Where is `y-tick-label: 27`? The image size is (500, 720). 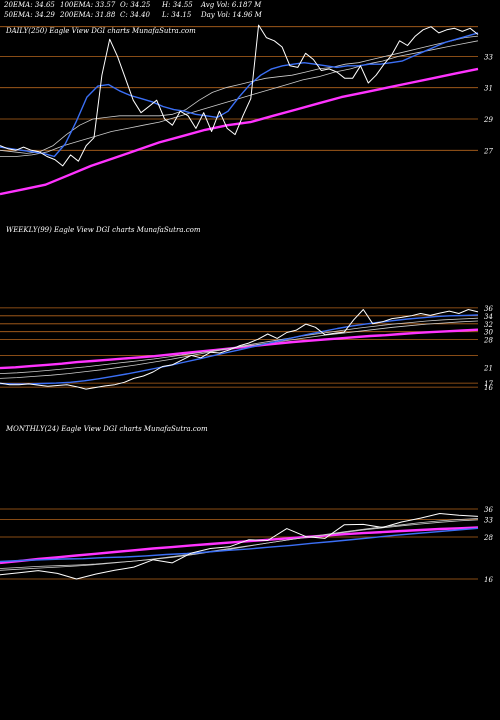
y-tick-label: 27 is located at coordinates (488, 151).